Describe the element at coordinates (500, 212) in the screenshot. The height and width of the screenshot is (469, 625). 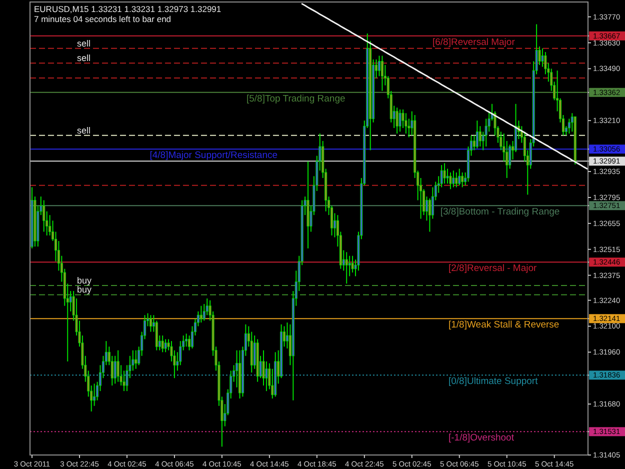
I see `ref-line-label: [3/8]Bottom - Trading Range` at that location.